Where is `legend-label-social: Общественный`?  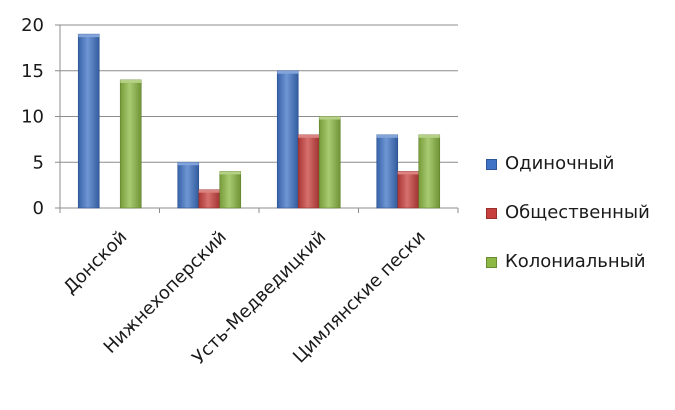 legend-label-social: Общественный is located at coordinates (577, 212).